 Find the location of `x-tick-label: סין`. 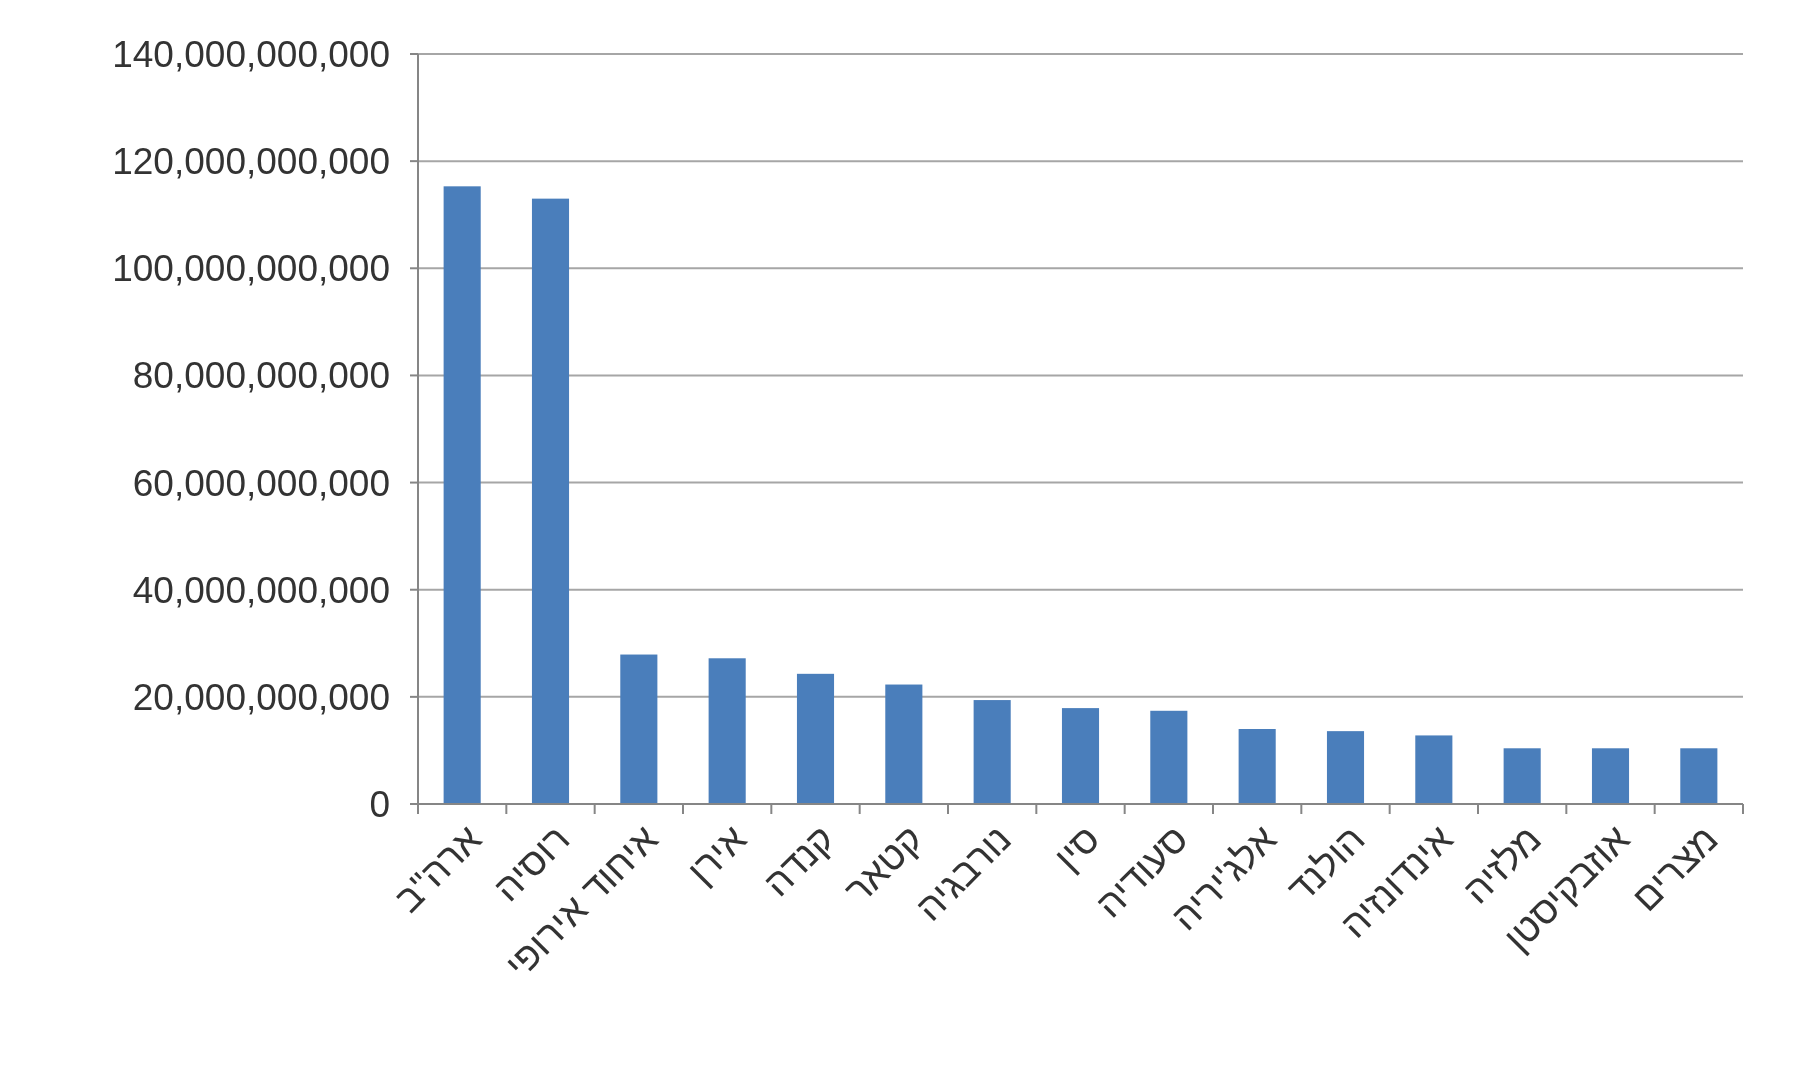

x-tick-label: סין is located at coordinates (1077, 848).